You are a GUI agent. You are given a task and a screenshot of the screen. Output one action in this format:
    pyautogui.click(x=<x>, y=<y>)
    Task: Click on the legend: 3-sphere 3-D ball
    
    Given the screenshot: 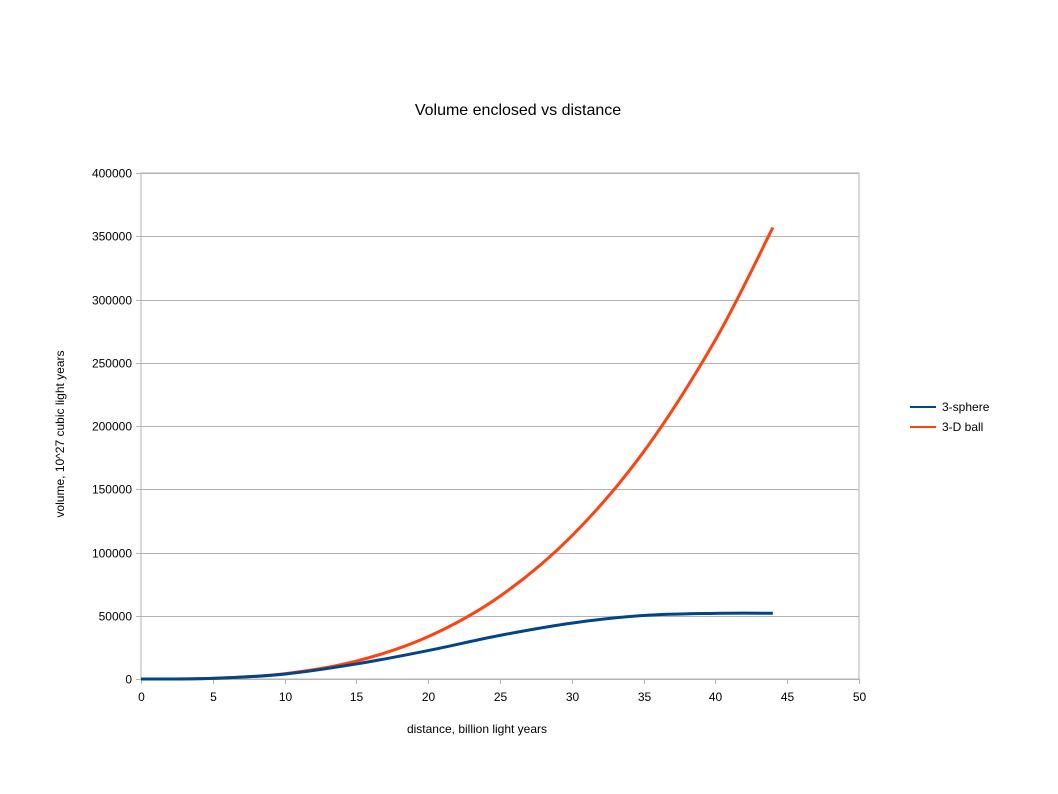 What is the action you would take?
    pyautogui.click(x=950, y=417)
    